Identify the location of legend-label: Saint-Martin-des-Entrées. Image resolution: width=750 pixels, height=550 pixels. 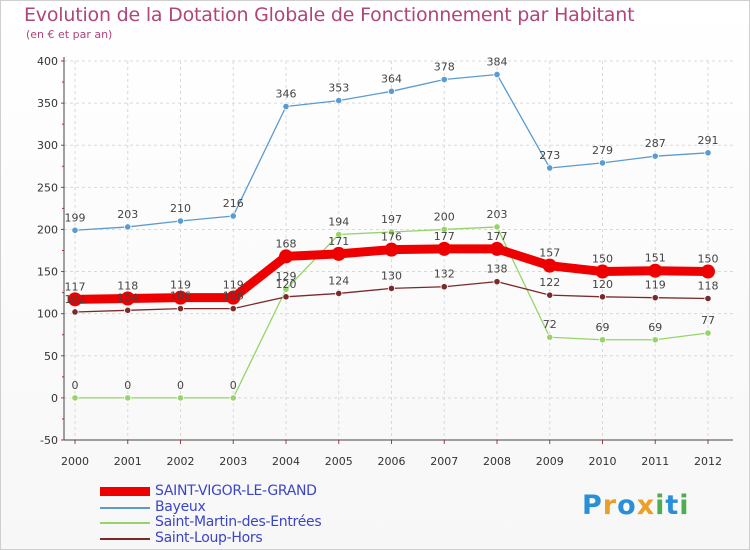
(238, 522).